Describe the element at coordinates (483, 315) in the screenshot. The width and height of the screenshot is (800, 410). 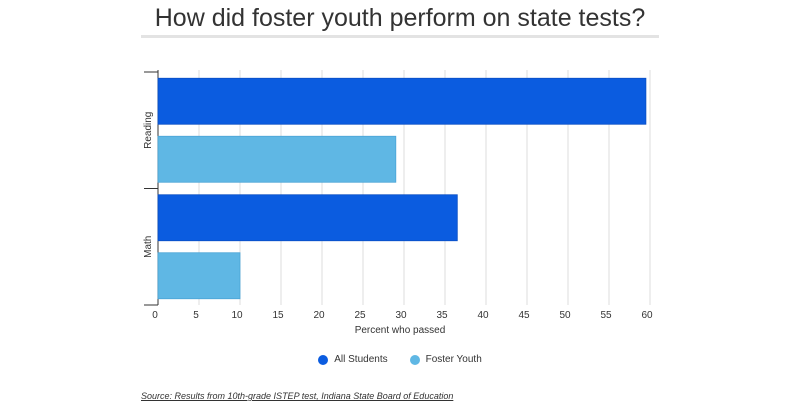
I see `x-tick-label-40: 40` at that location.